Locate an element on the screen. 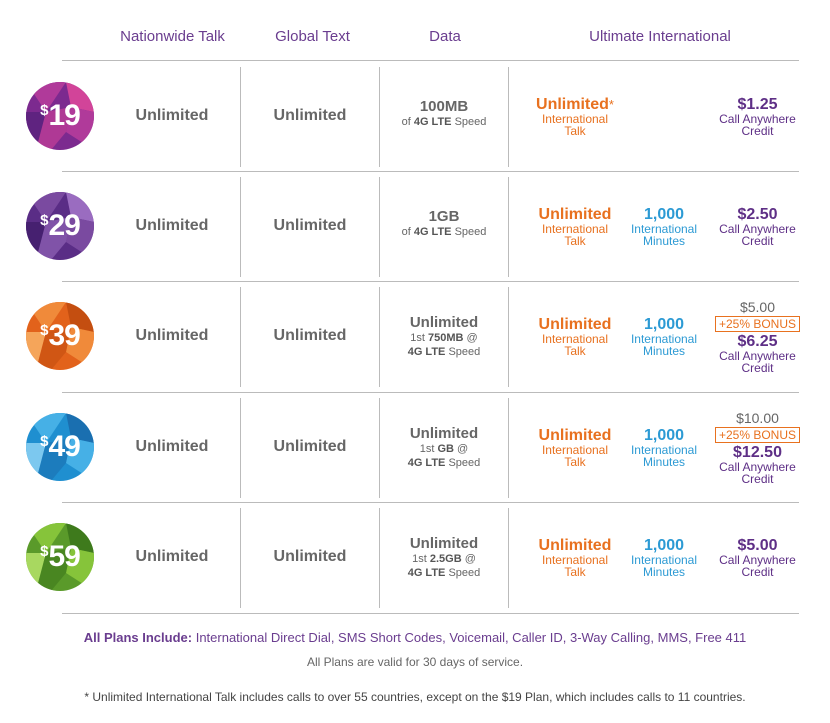  price-badge: $39 is located at coordinates (60, 336).